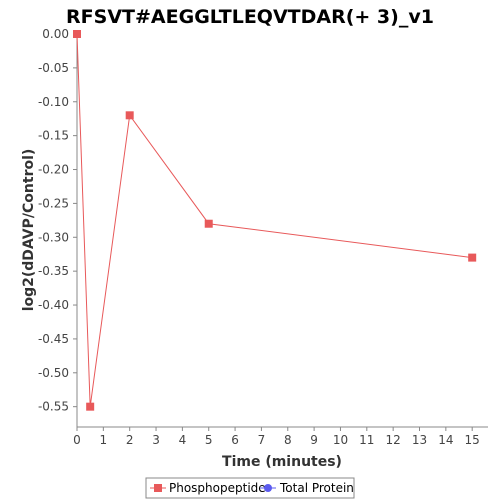  What do you see at coordinates (104, 440) in the screenshot?
I see `x-tick-label: 1` at bounding box center [104, 440].